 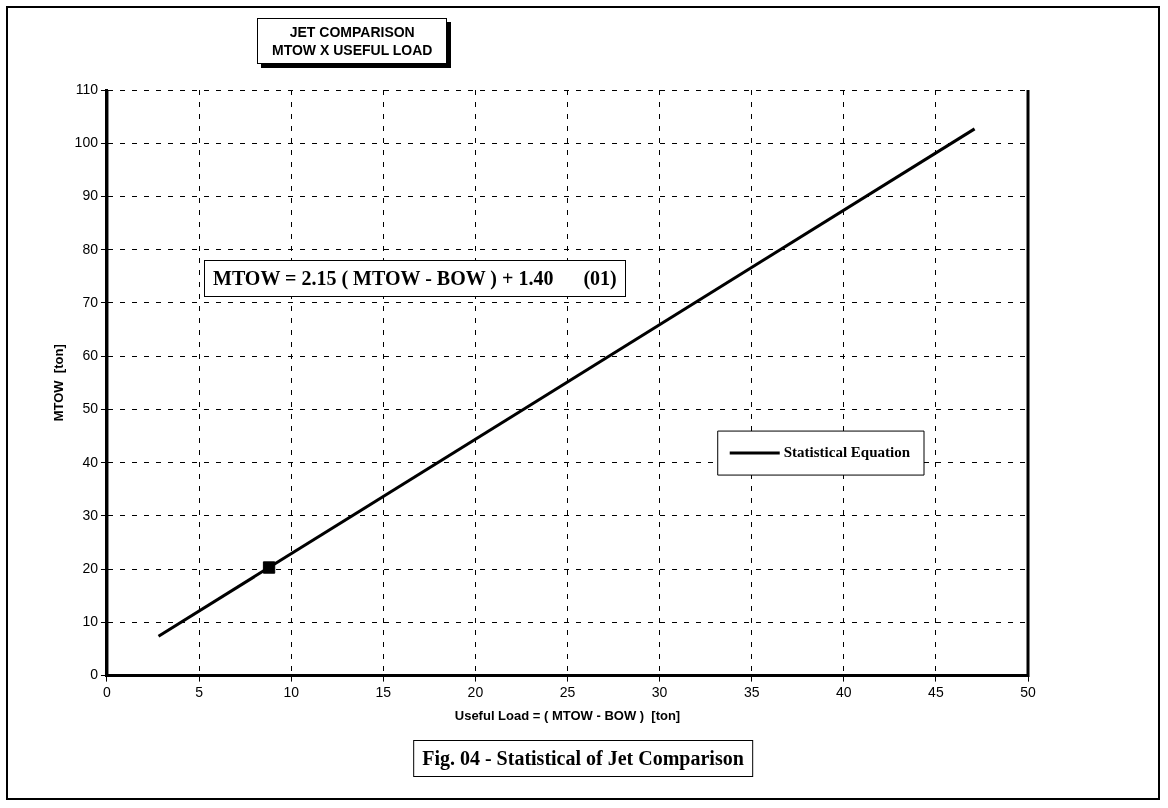 I want to click on y-tick-label: 60, so click(x=90, y=355).